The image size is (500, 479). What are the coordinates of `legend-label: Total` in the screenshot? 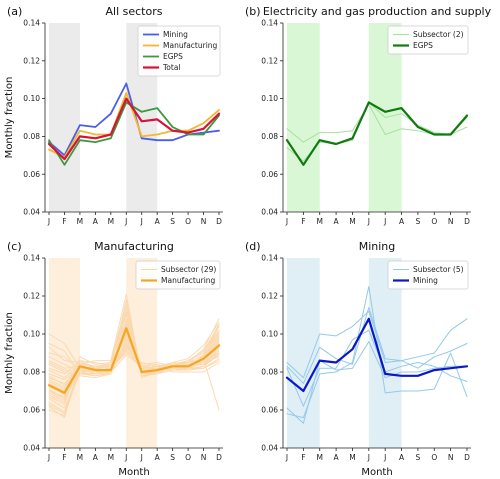 It's located at (171, 67).